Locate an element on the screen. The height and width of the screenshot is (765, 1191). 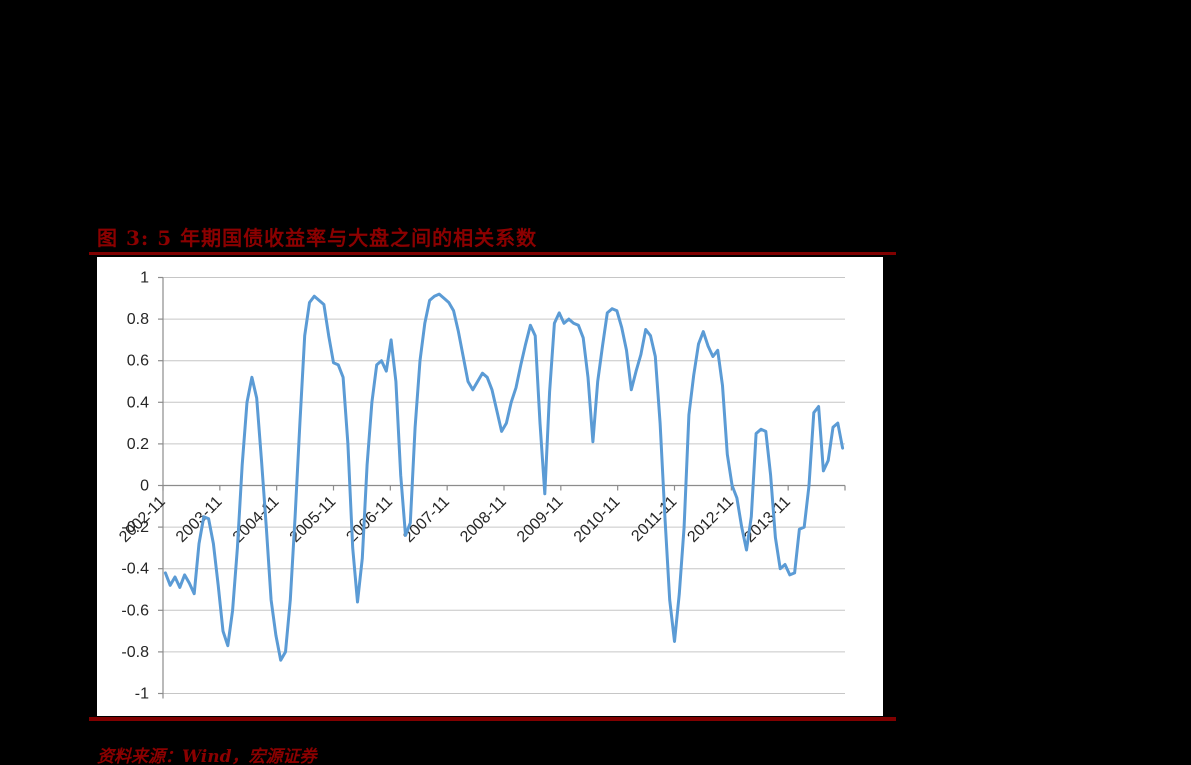
svg-text: 0.4 is located at coordinates (138, 402).